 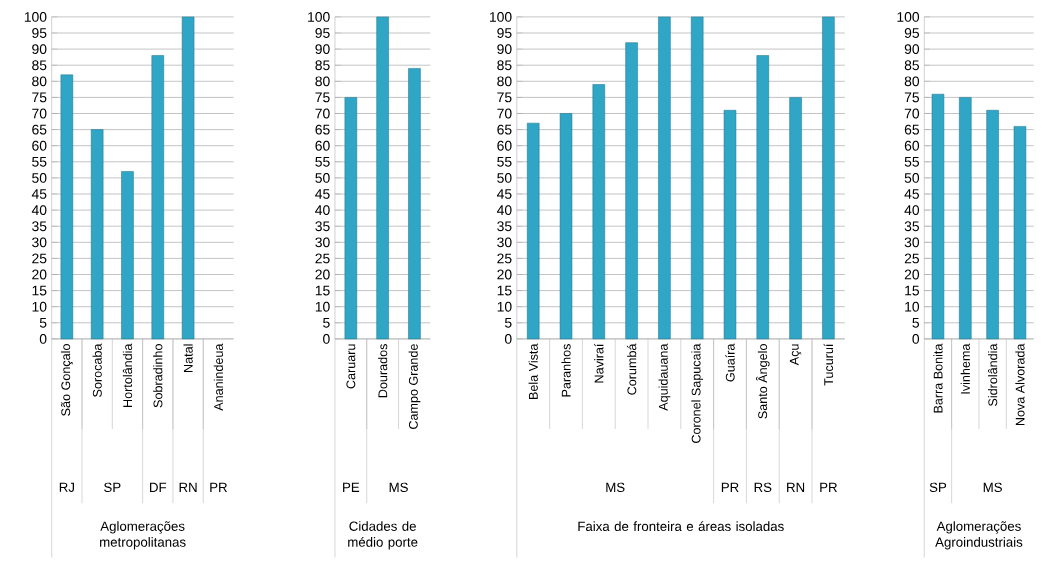 What do you see at coordinates (762, 381) in the screenshot?
I see `x-tick-label: Santo Ângelo` at bounding box center [762, 381].